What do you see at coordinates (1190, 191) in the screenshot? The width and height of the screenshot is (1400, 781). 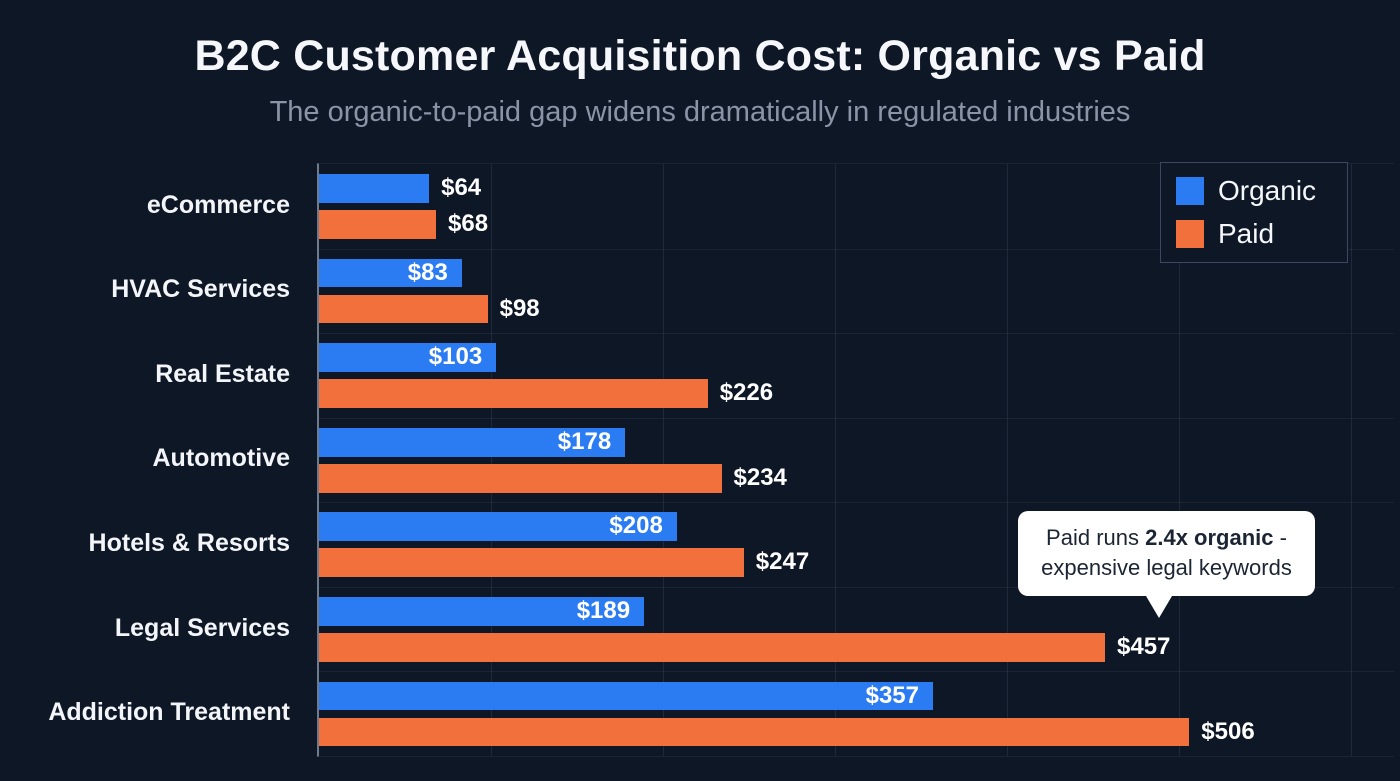 I see `organic-swatch-icon` at bounding box center [1190, 191].